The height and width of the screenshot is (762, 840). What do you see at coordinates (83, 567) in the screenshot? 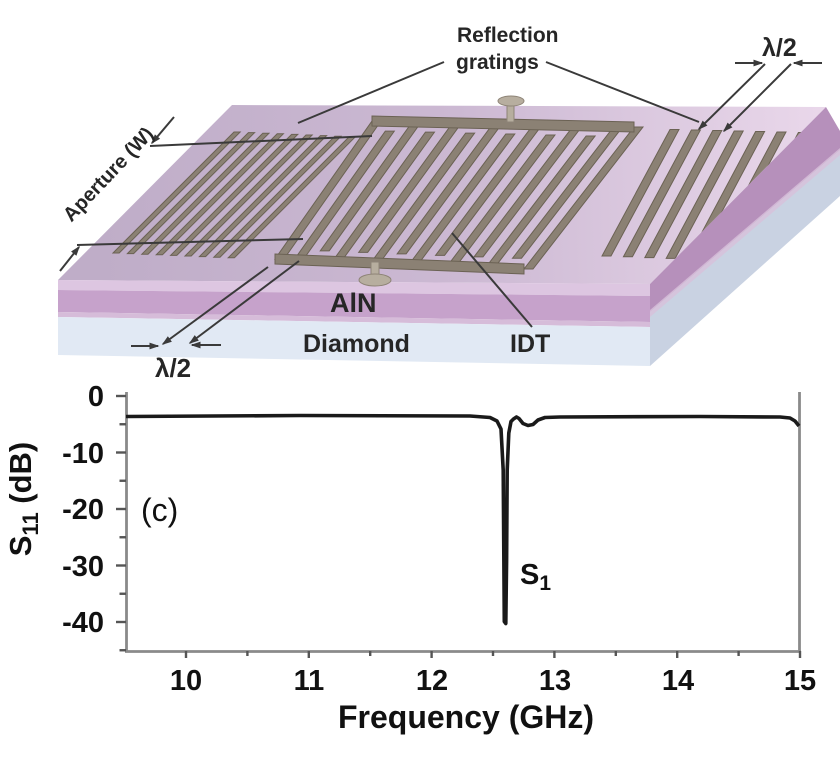
I see `svg-text: -30` at bounding box center [83, 567].